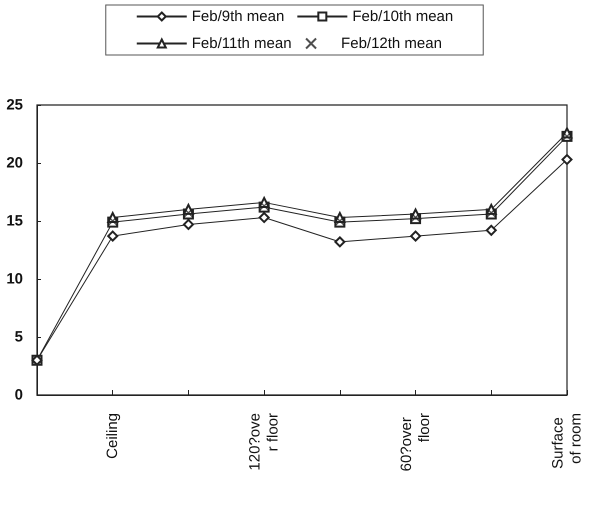  Describe the element at coordinates (113, 436) in the screenshot. I see `x-tick-label: Ceiling` at that location.